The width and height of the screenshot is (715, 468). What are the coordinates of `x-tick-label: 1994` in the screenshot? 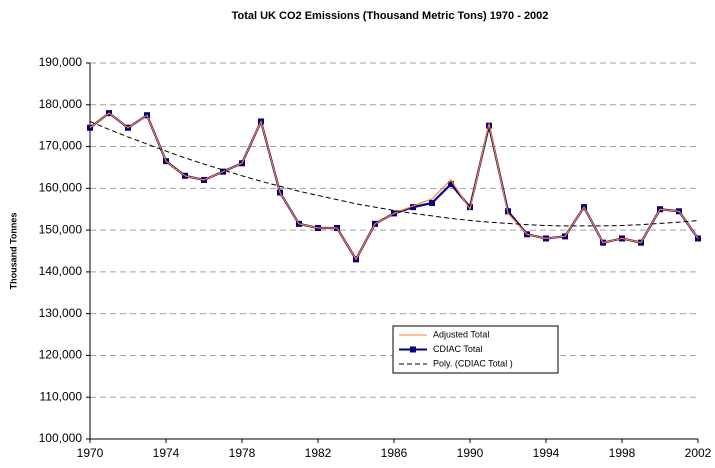 It's located at (546, 453).